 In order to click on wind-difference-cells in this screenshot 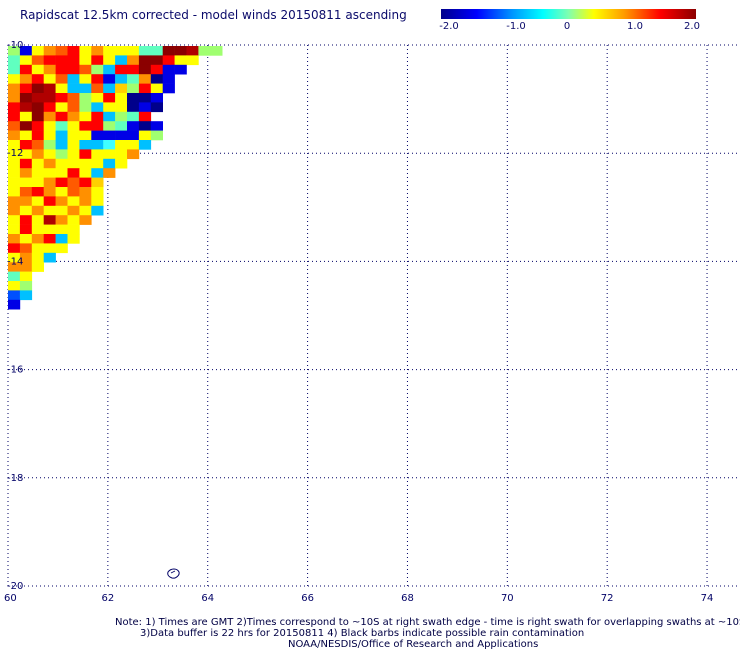, I will do `click(115, 178)`.